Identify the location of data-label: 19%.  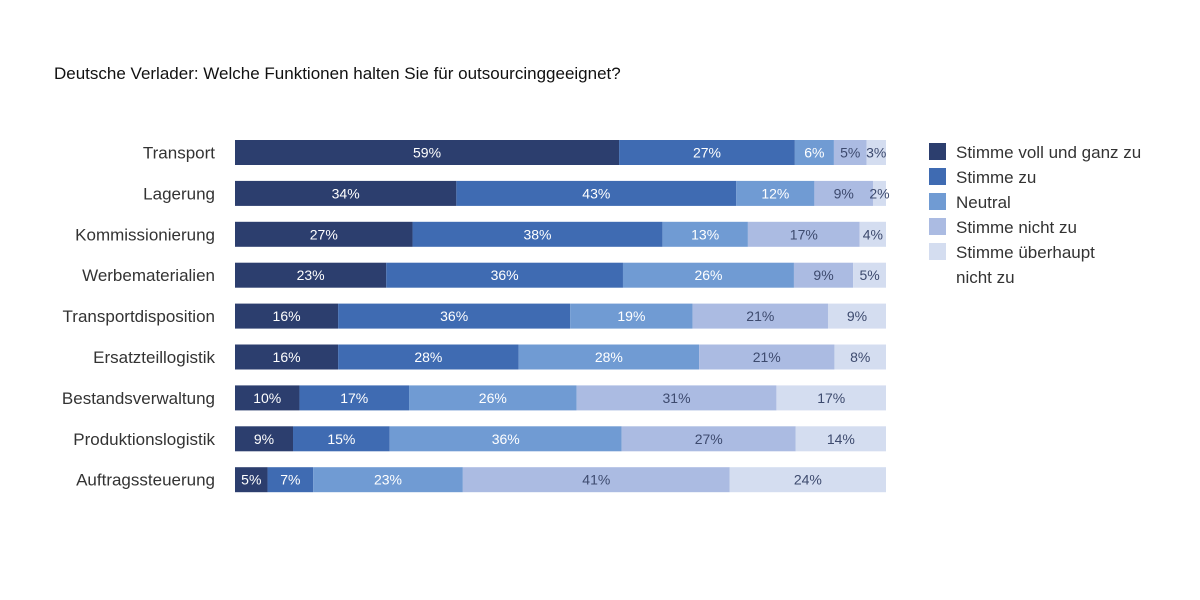
(631, 316).